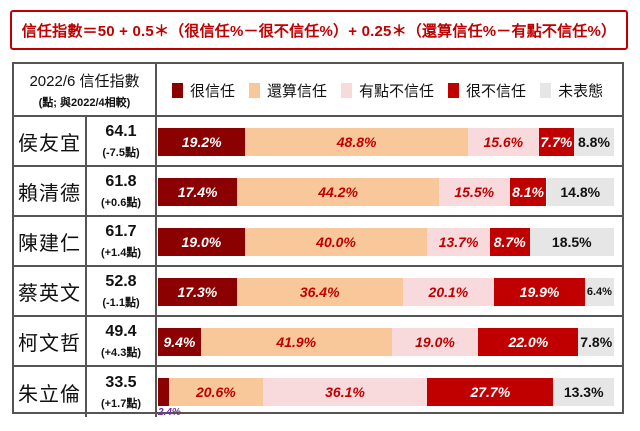 This screenshot has width=640, height=431. Describe the element at coordinates (539, 292) in the screenshot. I see `bar-segment: 19.9%` at that location.